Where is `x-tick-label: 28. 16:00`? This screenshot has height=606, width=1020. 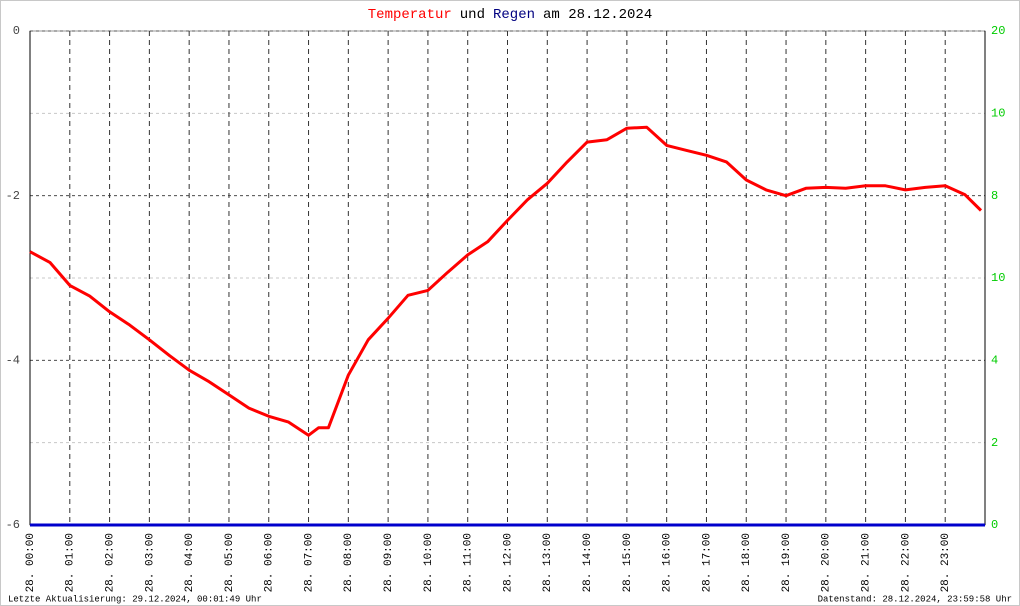 x-tick-label: 28. 16:00 is located at coordinates (668, 562).